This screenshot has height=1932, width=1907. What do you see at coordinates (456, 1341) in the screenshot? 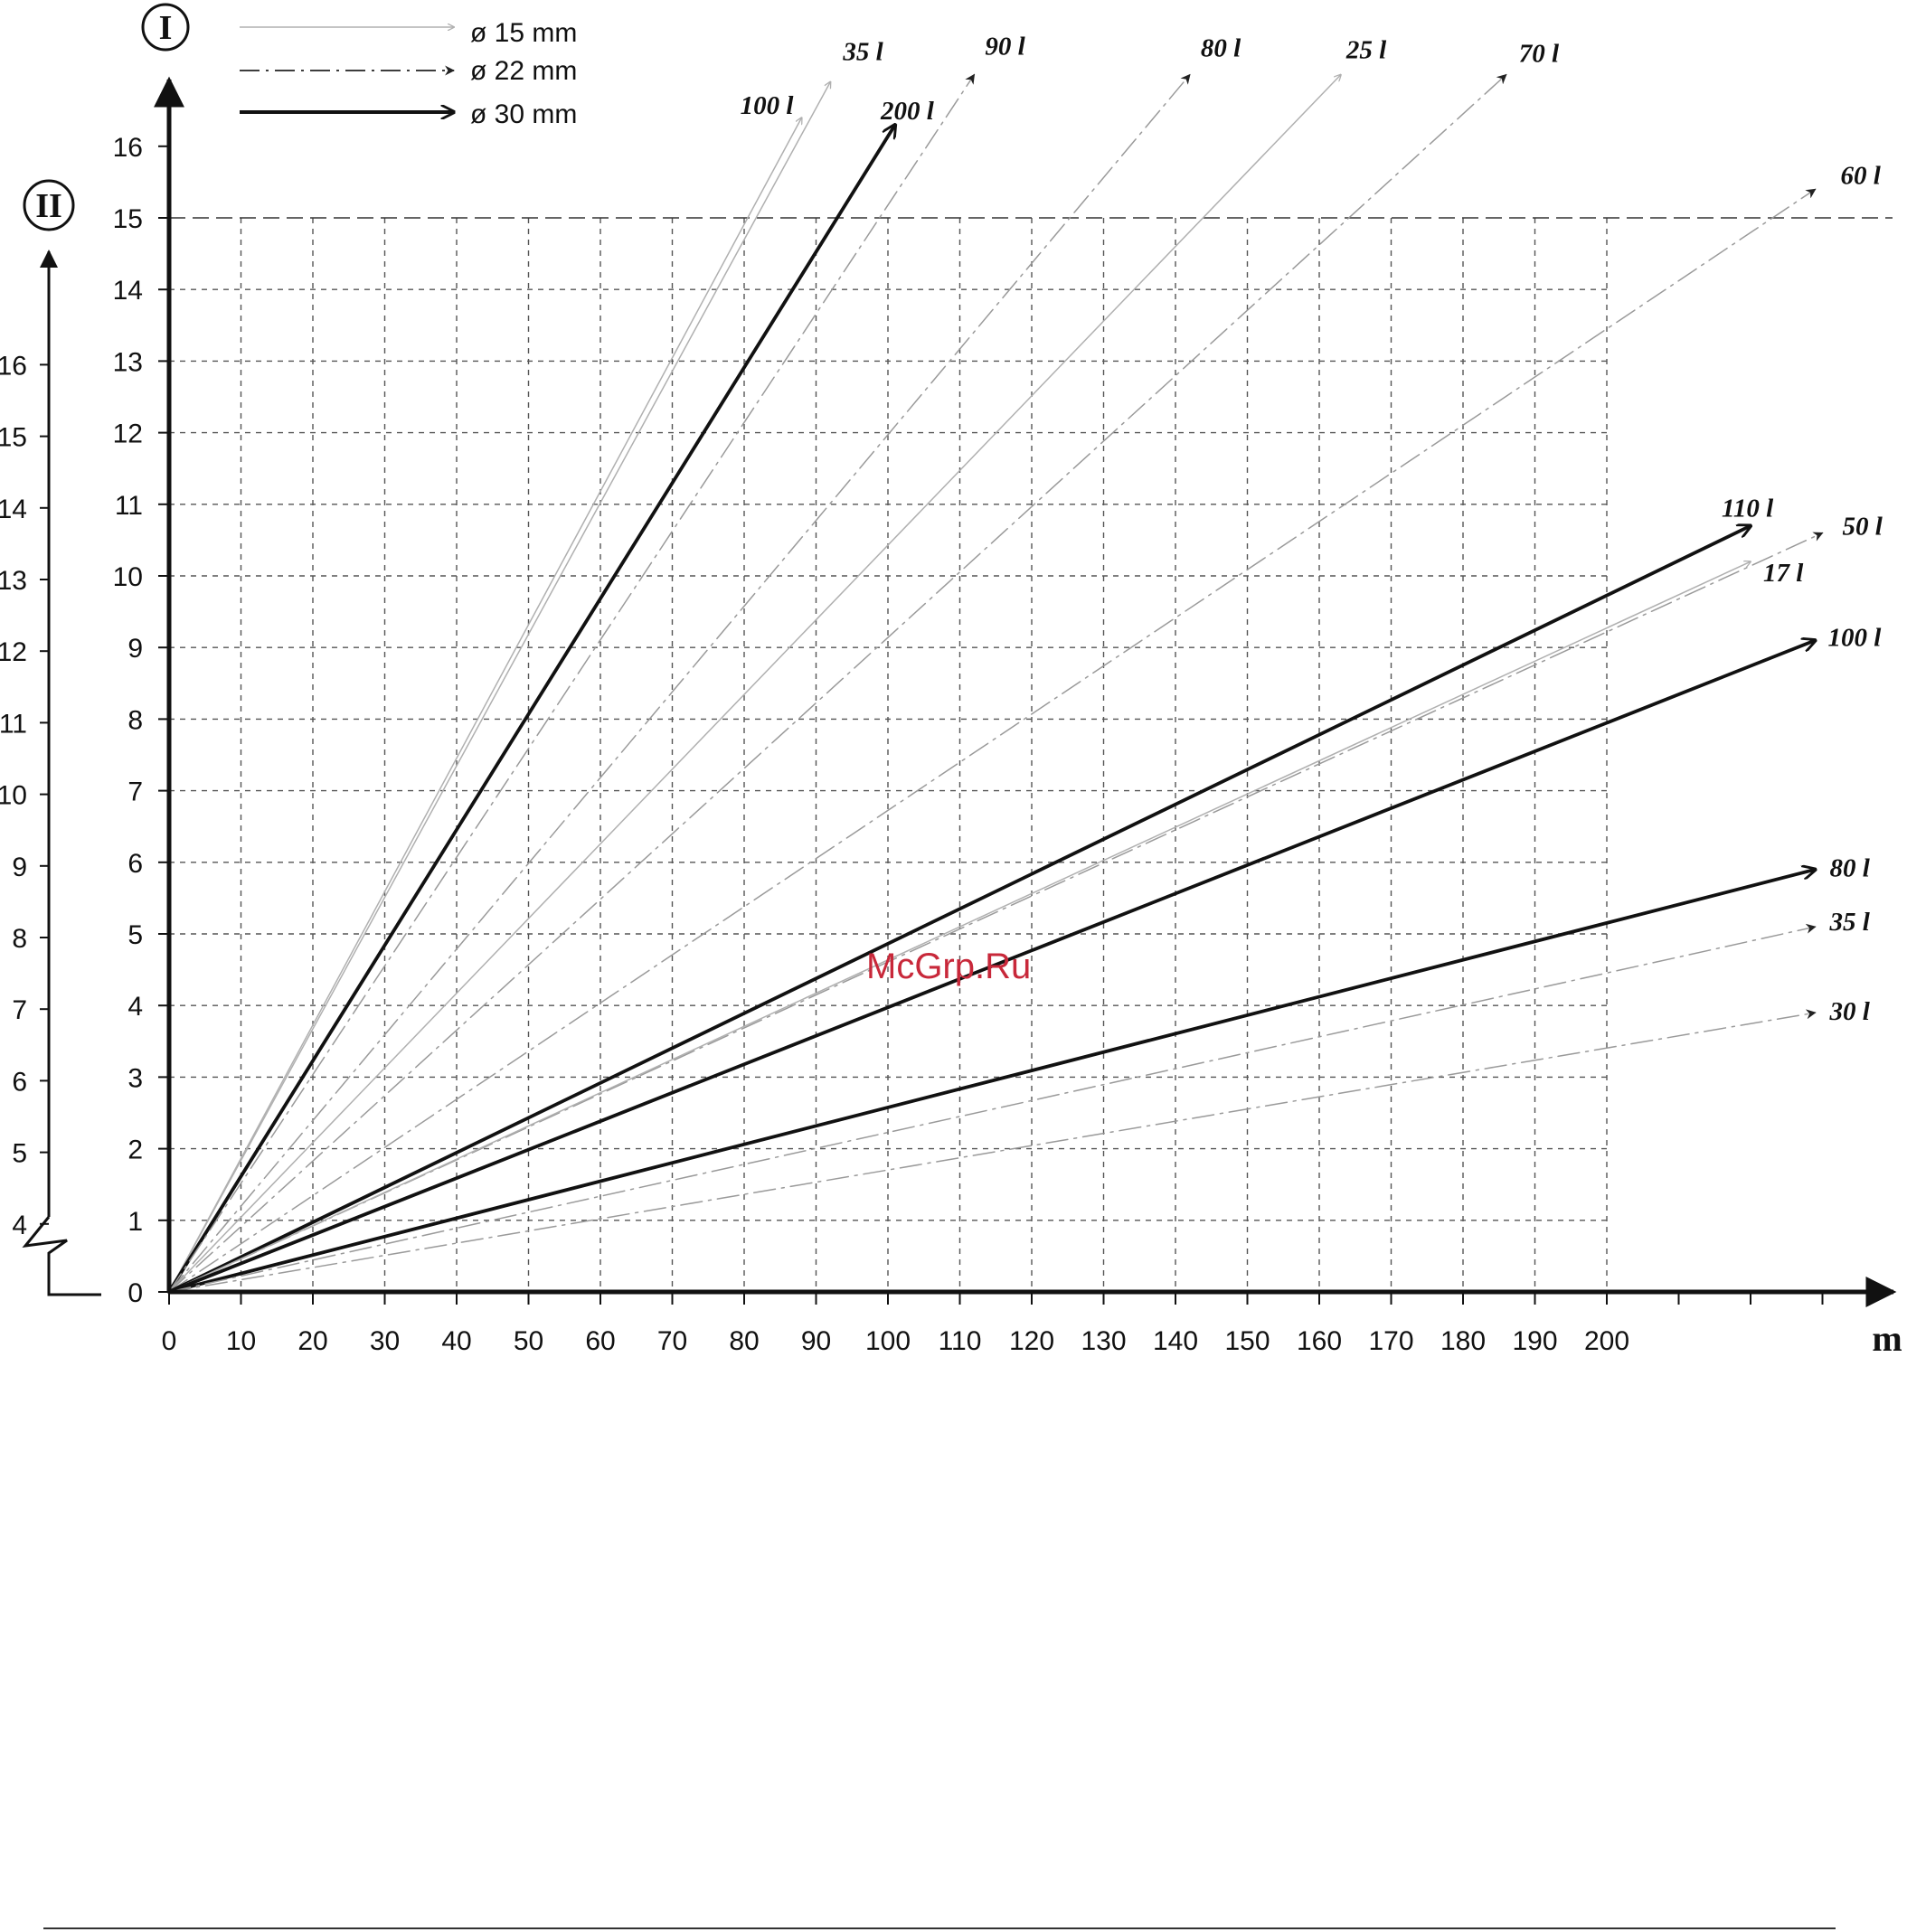
I see `x-tick-label: 40` at bounding box center [456, 1341].